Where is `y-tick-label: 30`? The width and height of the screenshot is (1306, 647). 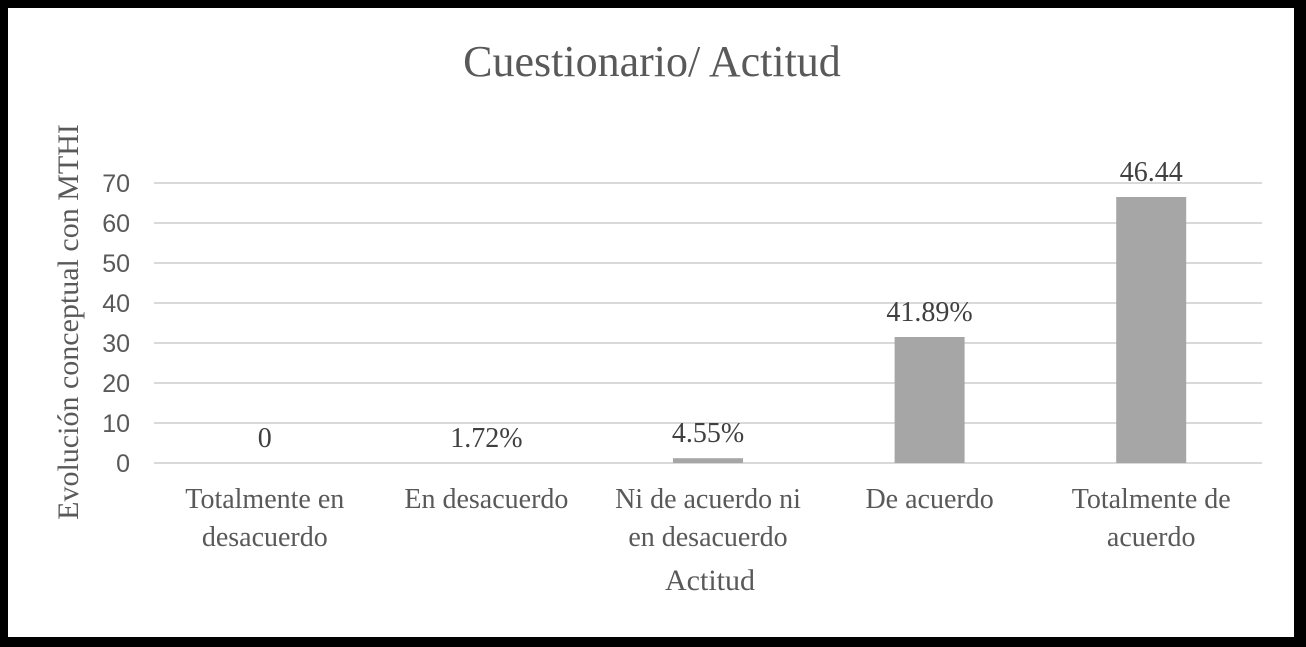
y-tick-label: 30 is located at coordinates (116, 344).